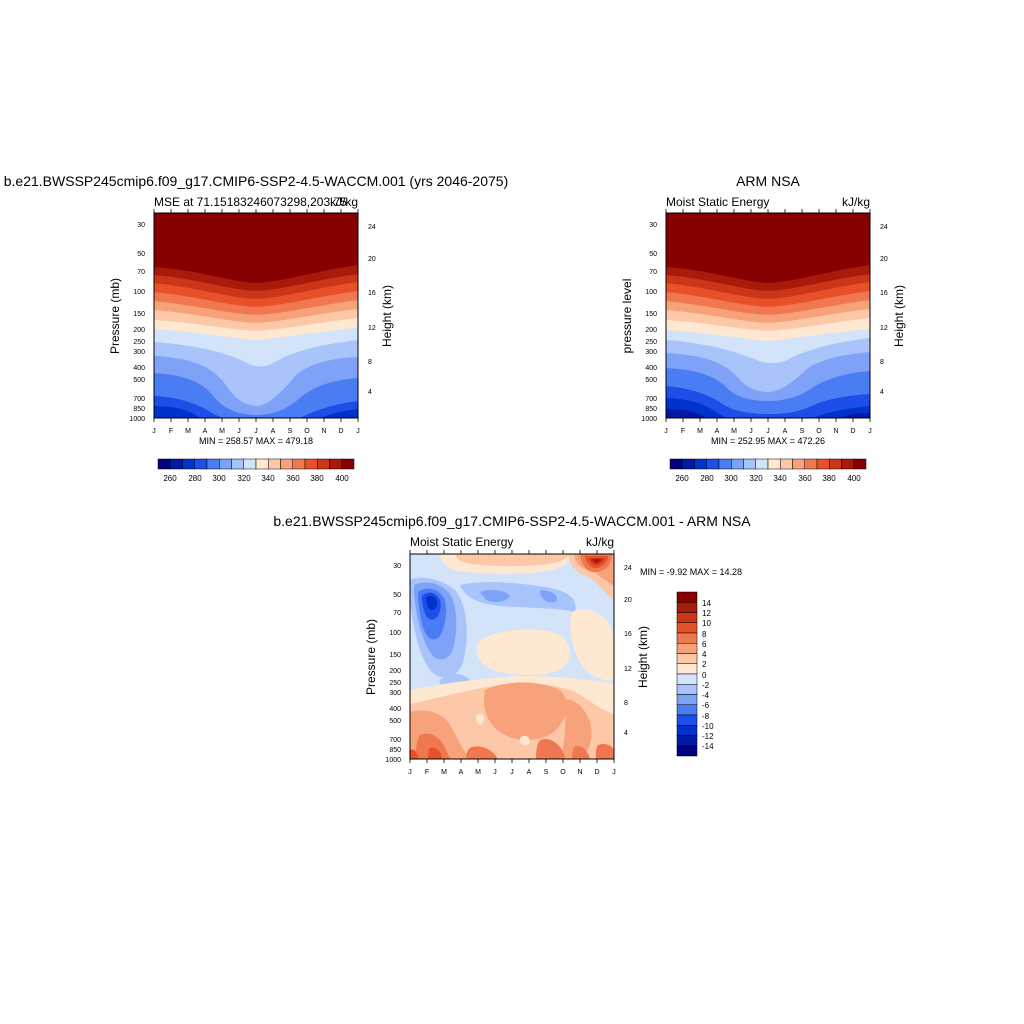 The height and width of the screenshot is (1024, 1024). I want to click on ptick: 1000, so click(649, 419).